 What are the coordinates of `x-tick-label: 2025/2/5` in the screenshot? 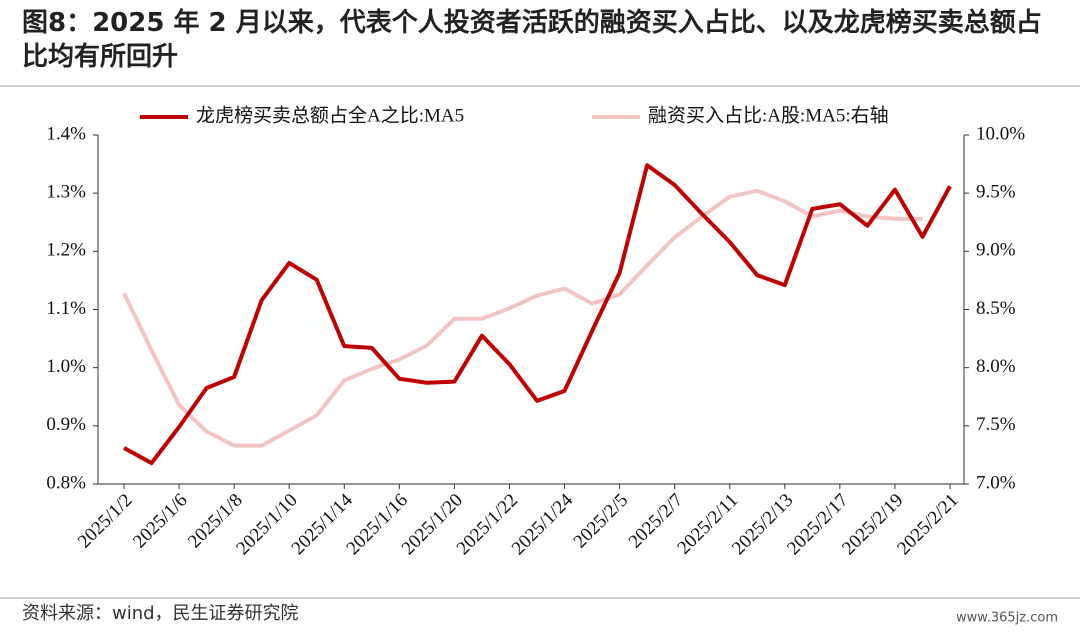 It's located at (601, 521).